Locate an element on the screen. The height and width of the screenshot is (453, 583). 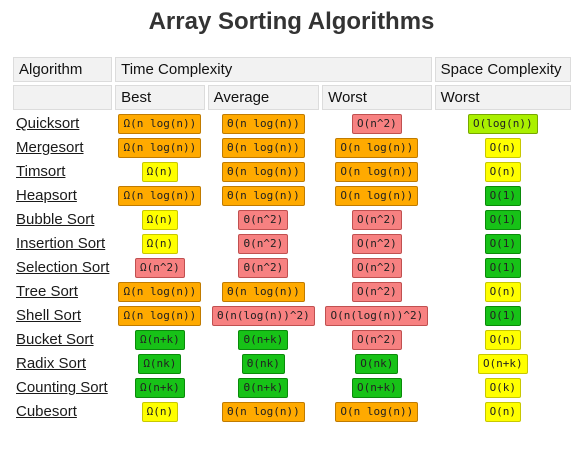
worst-badge: O(nk) is located at coordinates (377, 363).